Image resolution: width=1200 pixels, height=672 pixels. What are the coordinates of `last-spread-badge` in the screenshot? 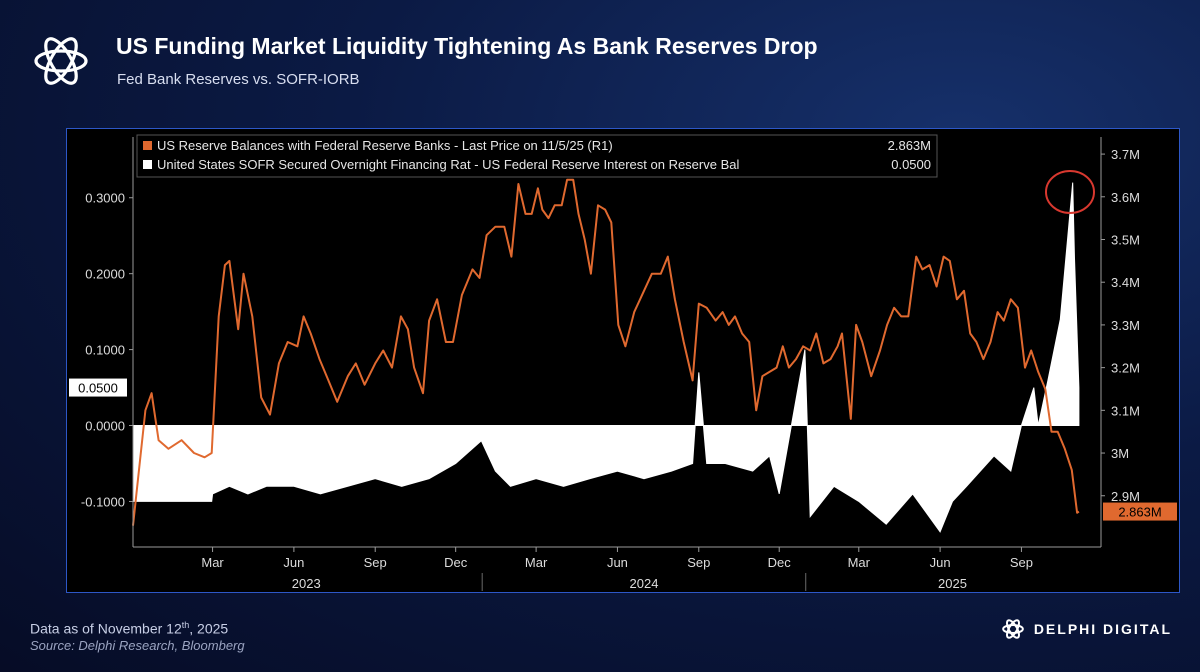 It's located at (98, 387).